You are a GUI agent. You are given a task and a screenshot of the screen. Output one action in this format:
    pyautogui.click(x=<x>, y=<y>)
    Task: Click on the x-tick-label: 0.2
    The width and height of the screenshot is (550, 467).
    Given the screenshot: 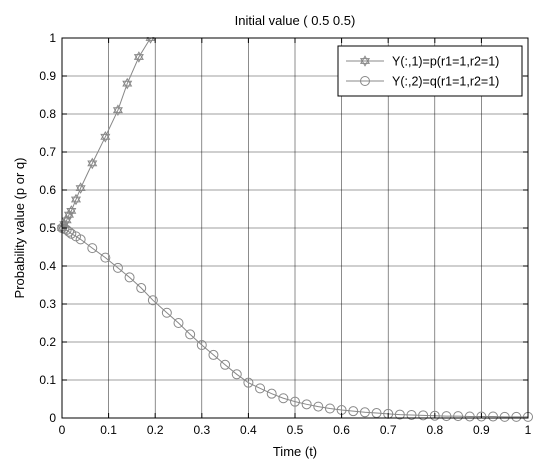 What is the action you would take?
    pyautogui.click(x=155, y=430)
    